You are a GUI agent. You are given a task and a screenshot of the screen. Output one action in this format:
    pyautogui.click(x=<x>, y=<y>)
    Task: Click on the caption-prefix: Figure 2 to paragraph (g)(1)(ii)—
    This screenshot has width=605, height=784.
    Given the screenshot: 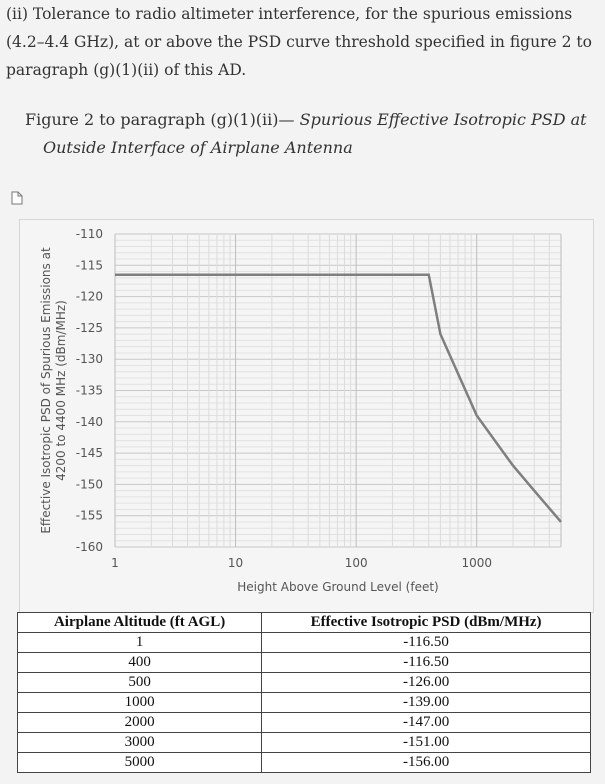 What is the action you would take?
    pyautogui.click(x=162, y=119)
    